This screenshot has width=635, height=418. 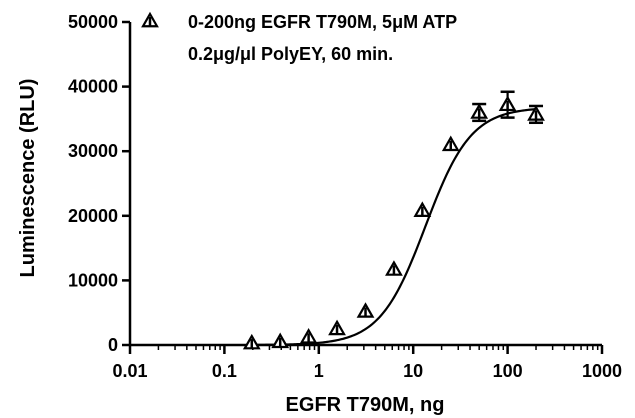 I want to click on x-tick-label: 1000, so click(x=602, y=371).